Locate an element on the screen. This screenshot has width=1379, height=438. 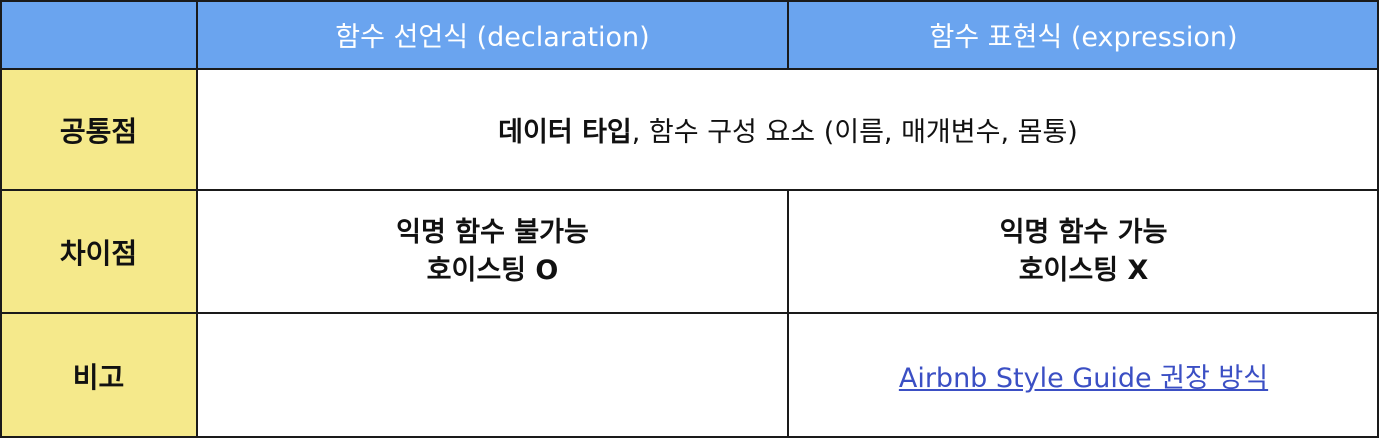
difference-declaration-line1: 익명 함수 불가능 is located at coordinates (492, 232).